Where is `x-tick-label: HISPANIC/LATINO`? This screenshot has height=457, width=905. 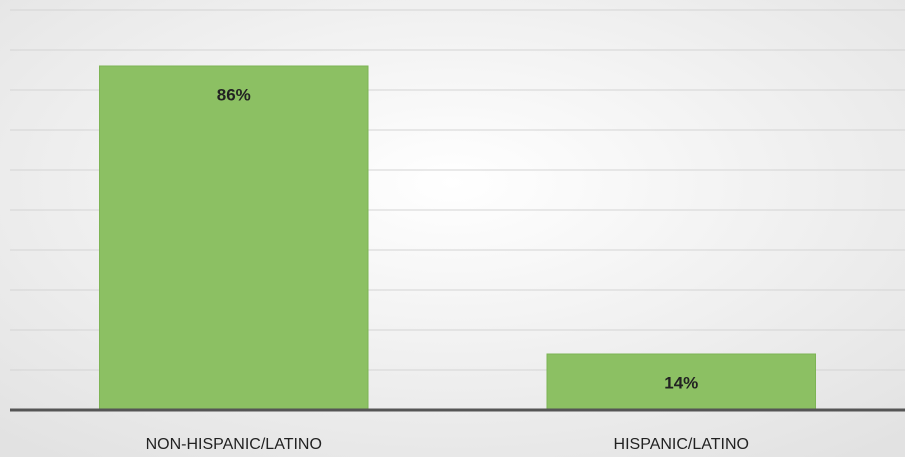
x-tick-label: HISPANIC/LATINO is located at coordinates (681, 444).